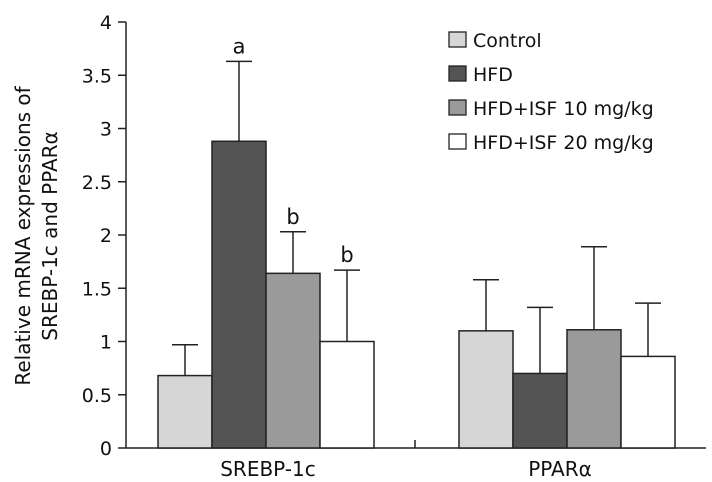 This screenshot has height=482, width=712. I want to click on y-tick-label: 3, so click(106, 130).